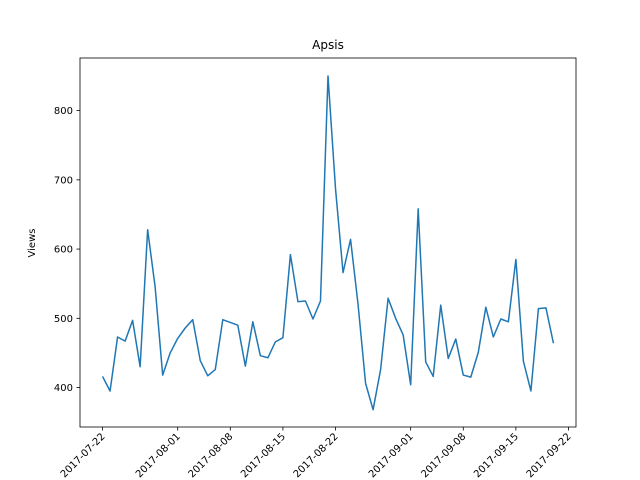  What do you see at coordinates (63, 111) in the screenshot?
I see `y-tick-label: 800` at bounding box center [63, 111].